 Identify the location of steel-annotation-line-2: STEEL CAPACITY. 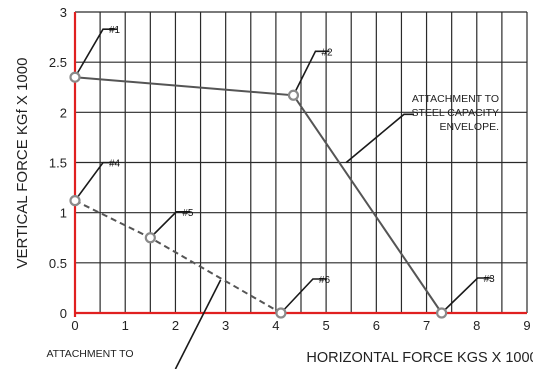
(455, 113).